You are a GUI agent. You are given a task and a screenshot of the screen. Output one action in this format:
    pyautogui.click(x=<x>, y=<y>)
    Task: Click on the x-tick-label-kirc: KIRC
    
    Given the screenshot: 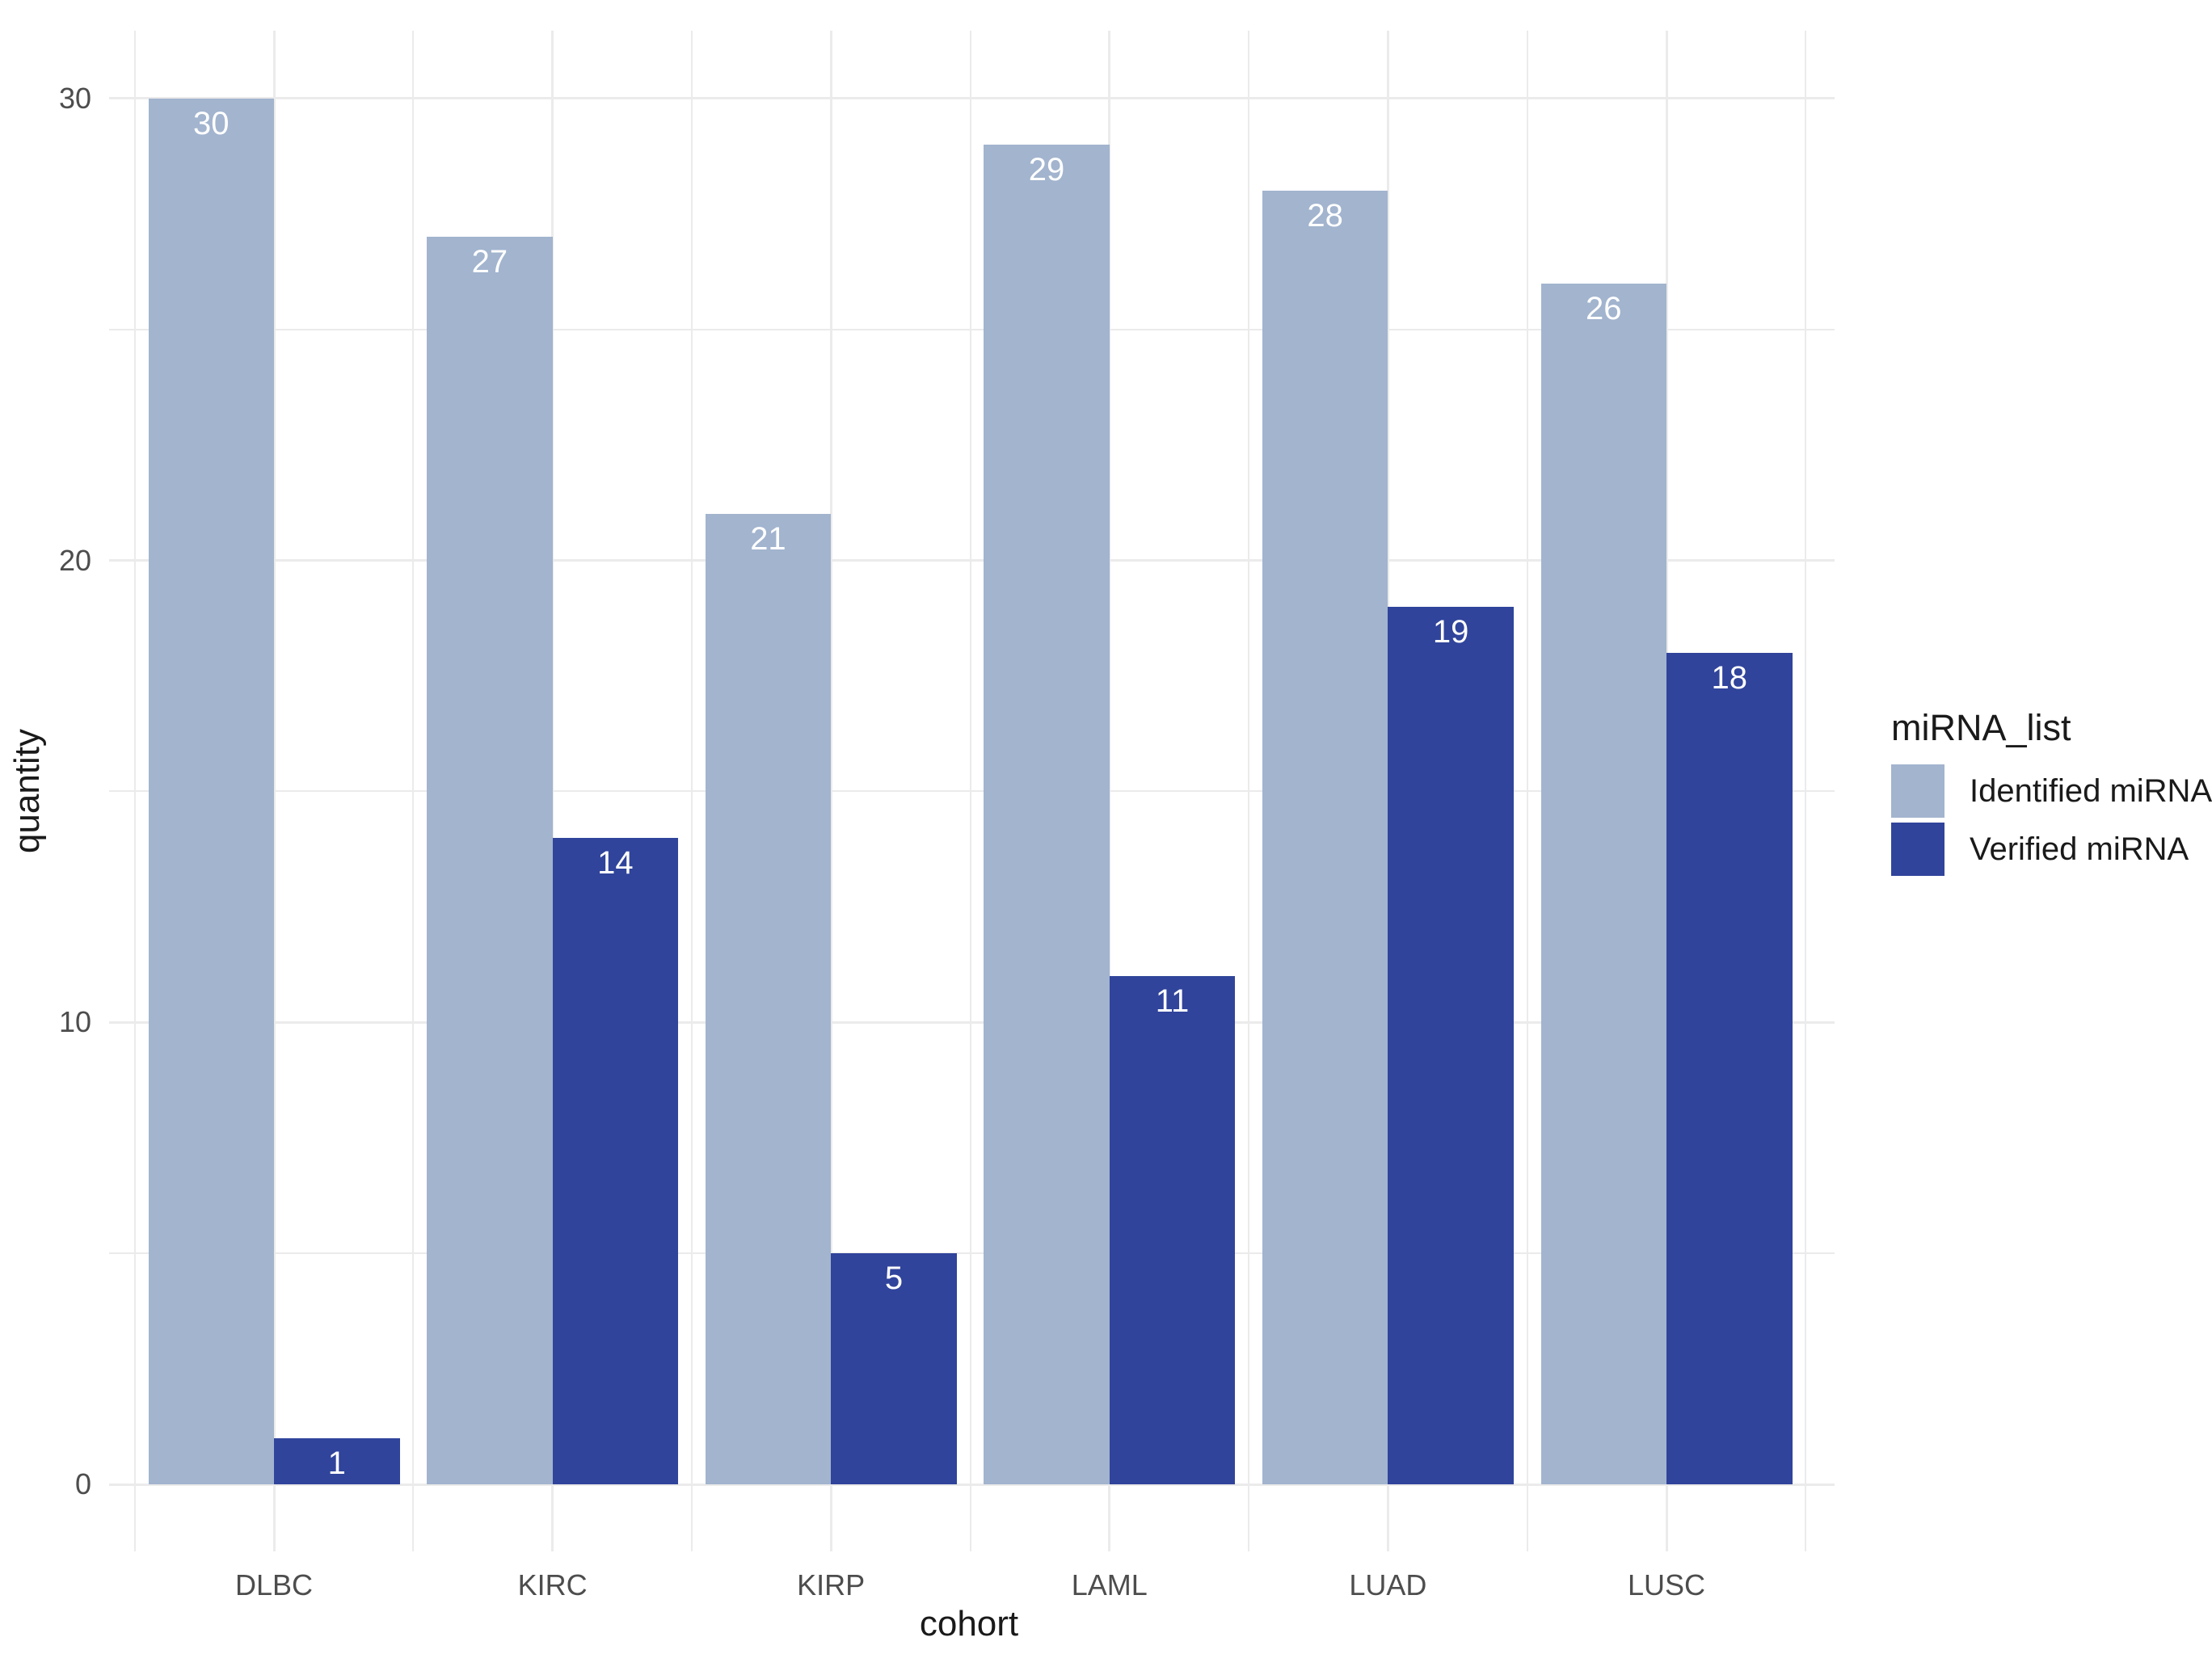 What is the action you would take?
    pyautogui.click(x=552, y=1584)
    